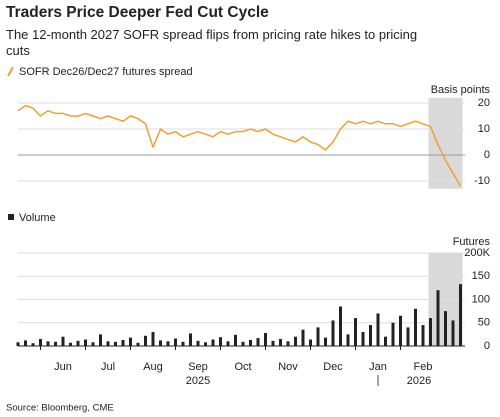 This screenshot has width=500, height=417. I want to click on x-tick-label: Aug, so click(153, 367).